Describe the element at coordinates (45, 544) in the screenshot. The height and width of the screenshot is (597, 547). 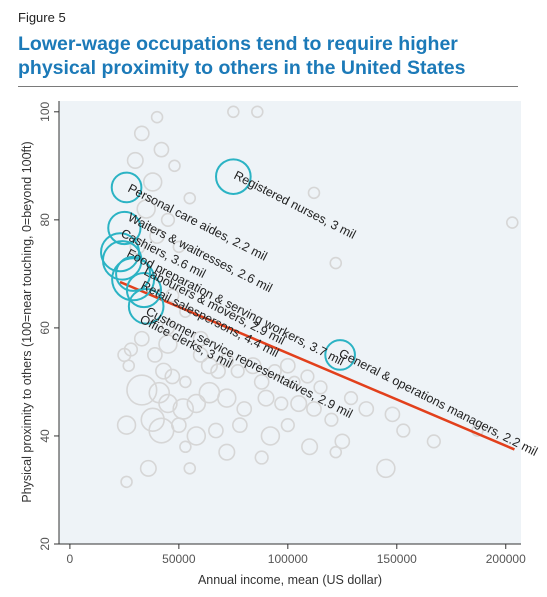
I see `y-tick-label: 20` at that location.